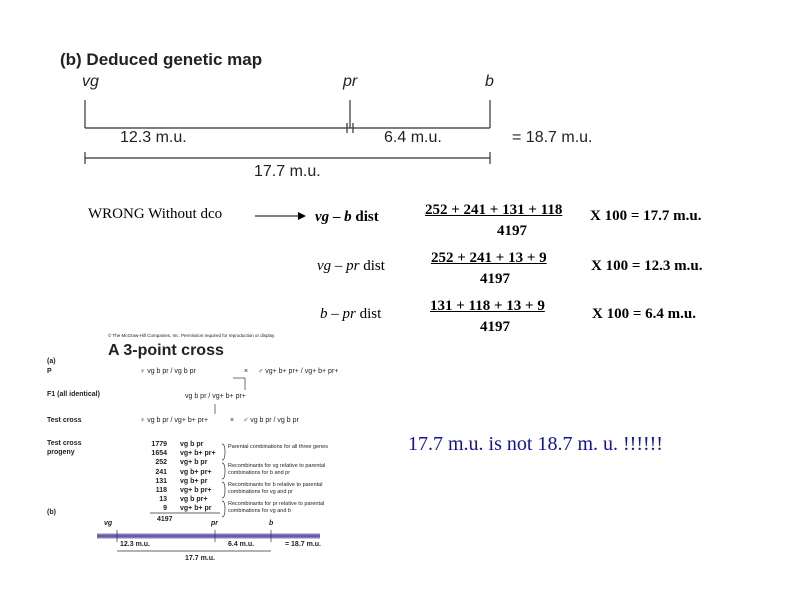  I want to click on progeny-count: 9, so click(165, 509).